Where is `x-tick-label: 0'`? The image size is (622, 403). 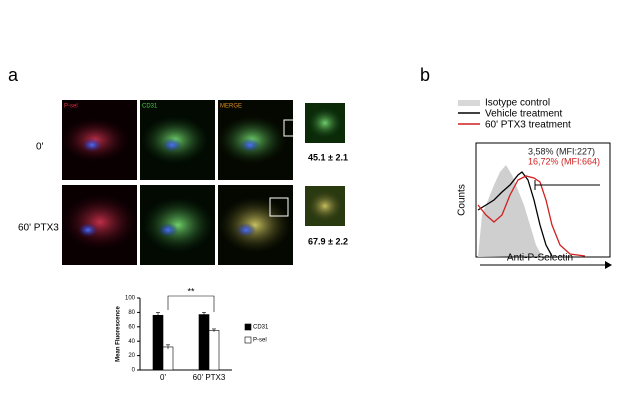
x-tick-label: 0' is located at coordinates (163, 377).